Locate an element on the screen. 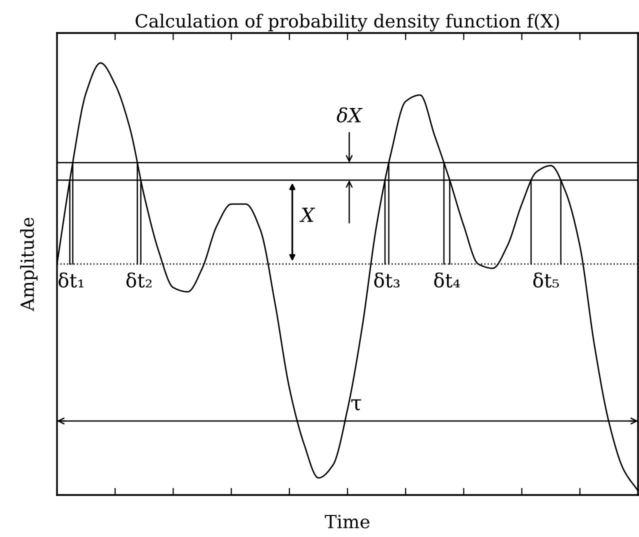 The width and height of the screenshot is (639, 537). chart-title: Calculation of probability density function f(X) is located at coordinates (347, 23).